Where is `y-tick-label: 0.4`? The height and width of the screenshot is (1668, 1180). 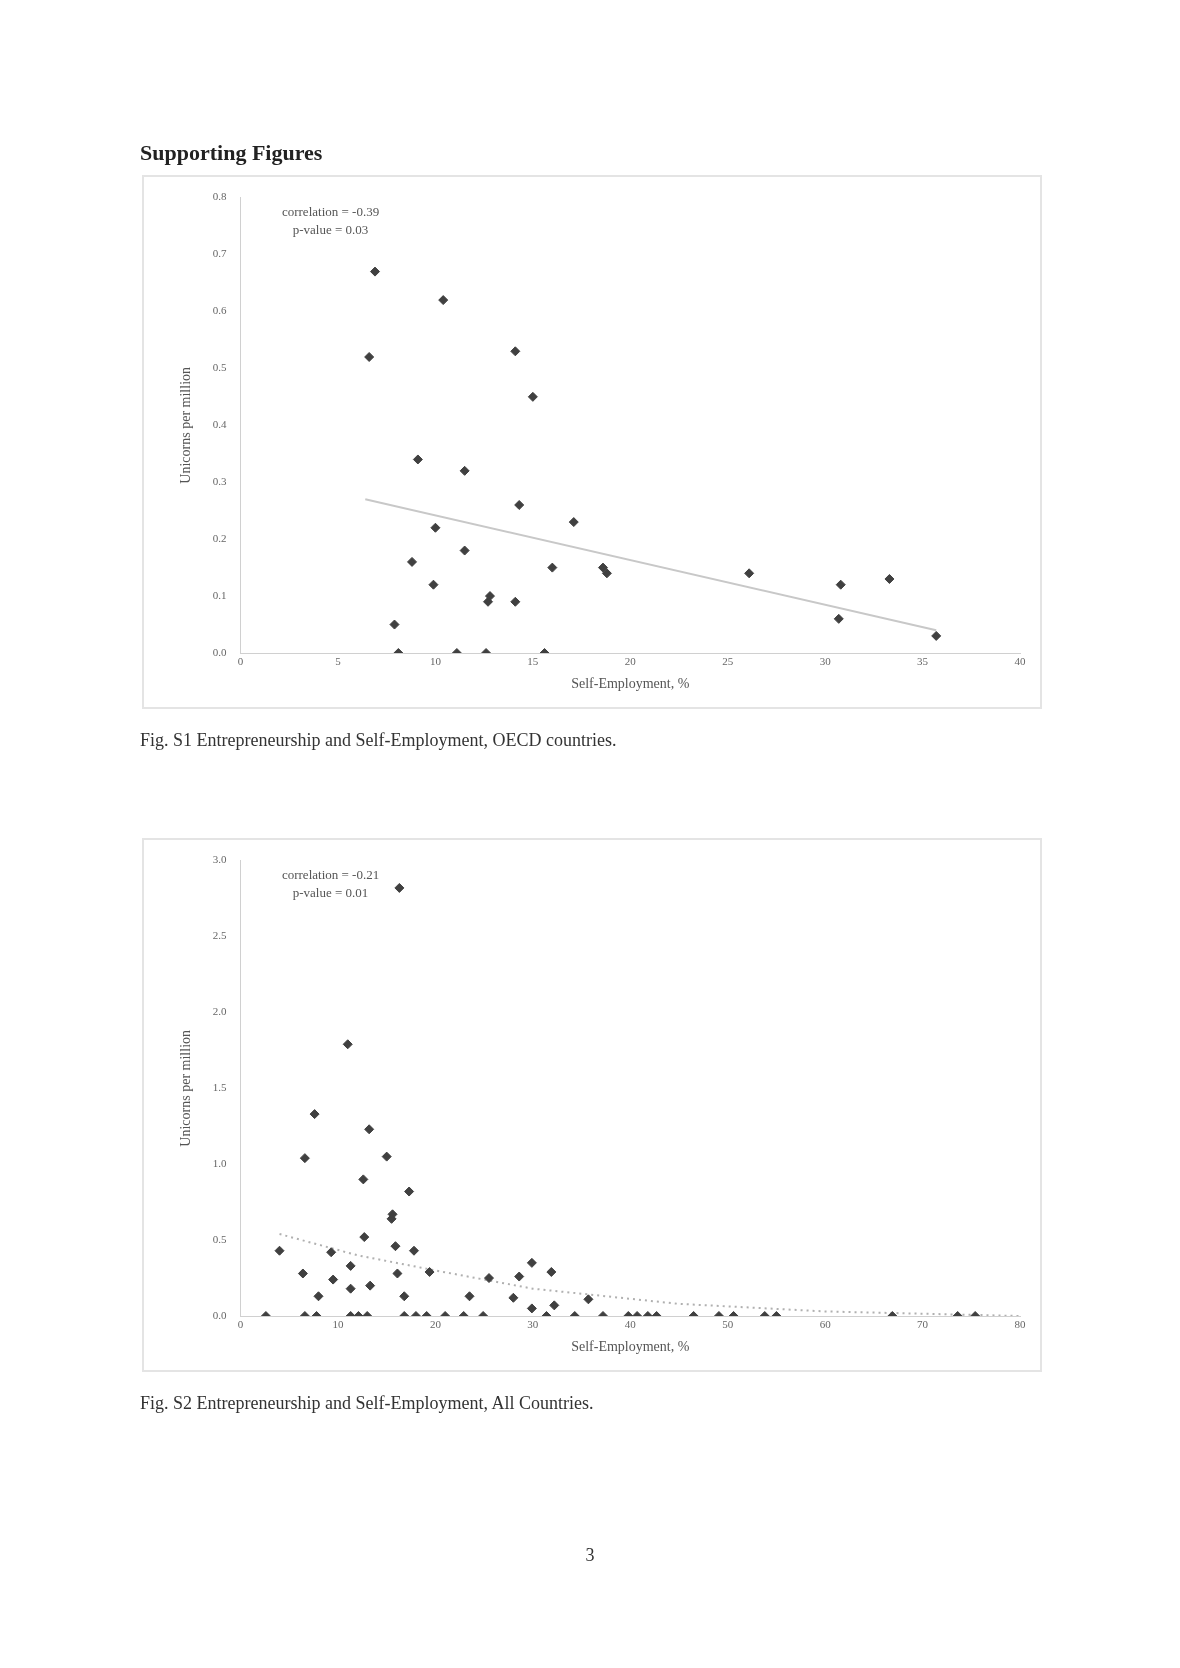 y-tick-label: 0.4 is located at coordinates (220, 424).